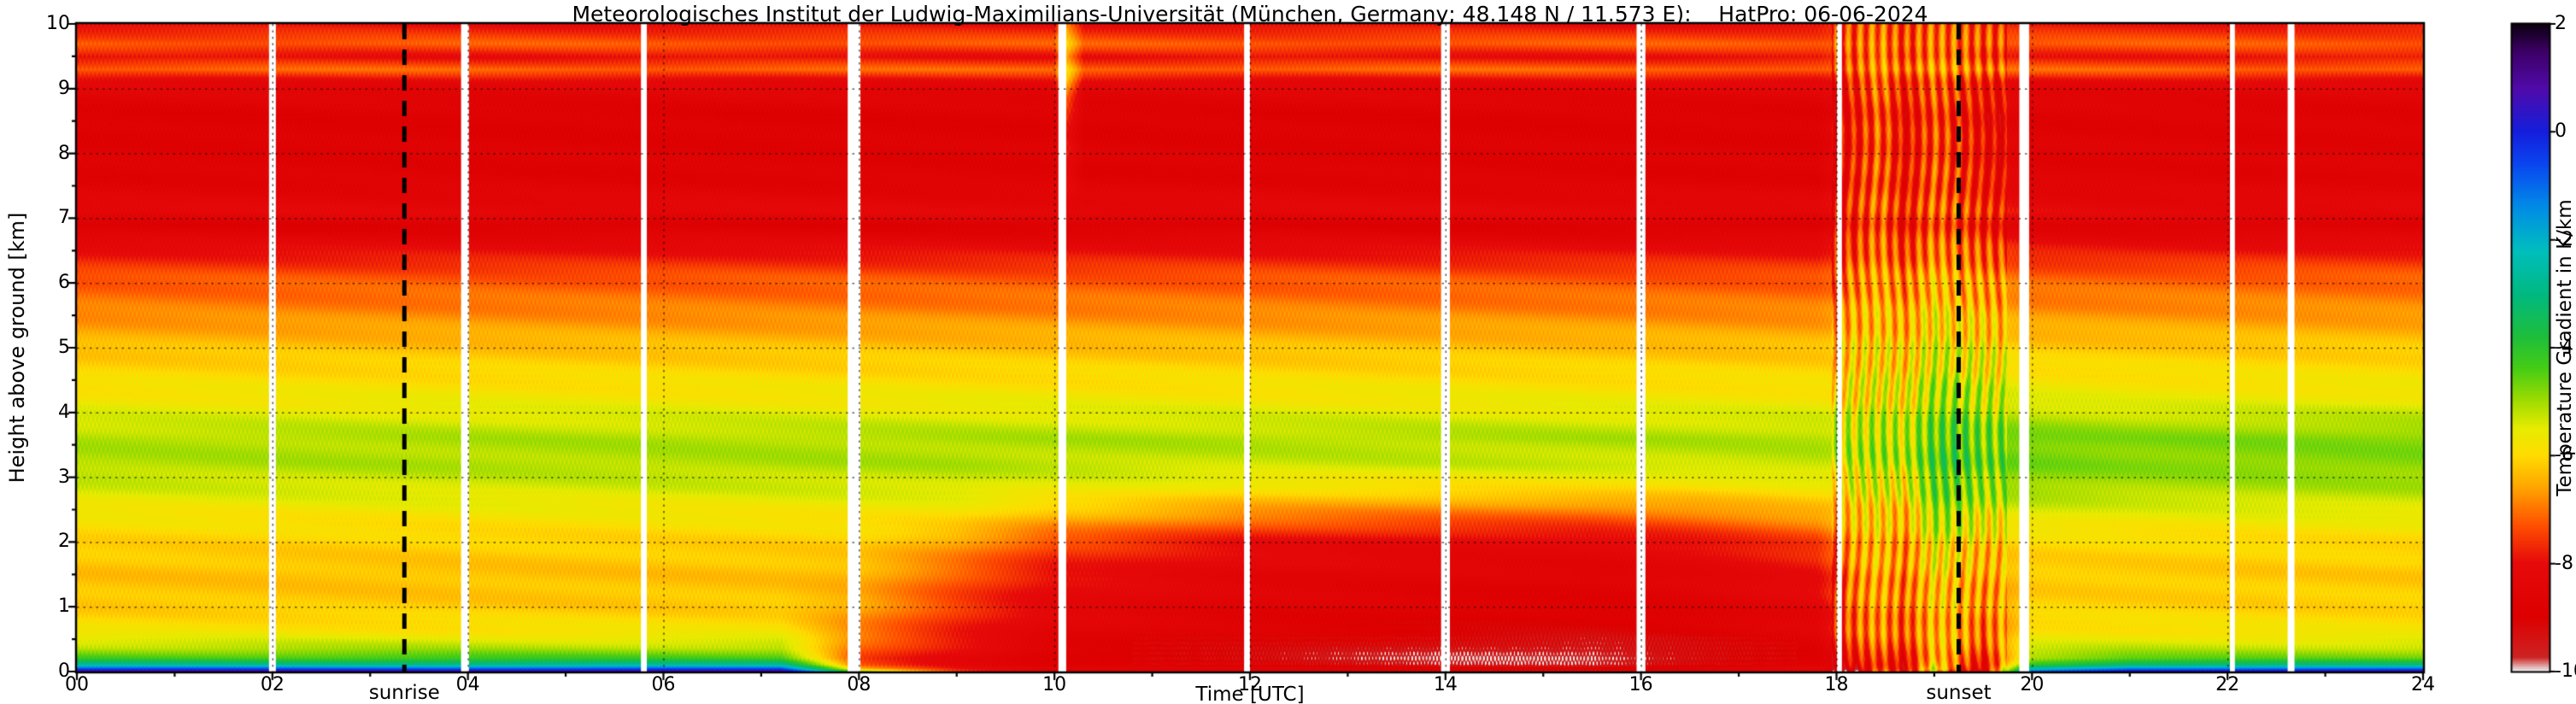 The image size is (2576, 704). I want to click on y-tick-label: 6, so click(64, 283).